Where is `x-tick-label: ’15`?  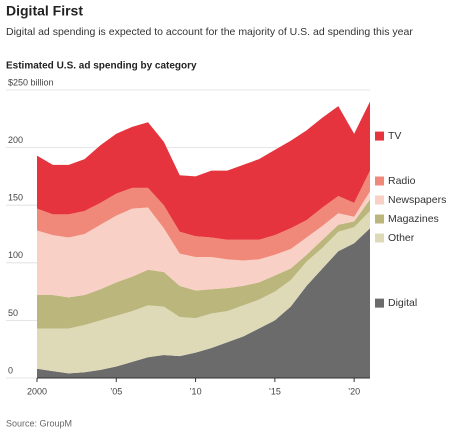 x-tick-label: ’15 is located at coordinates (275, 391).